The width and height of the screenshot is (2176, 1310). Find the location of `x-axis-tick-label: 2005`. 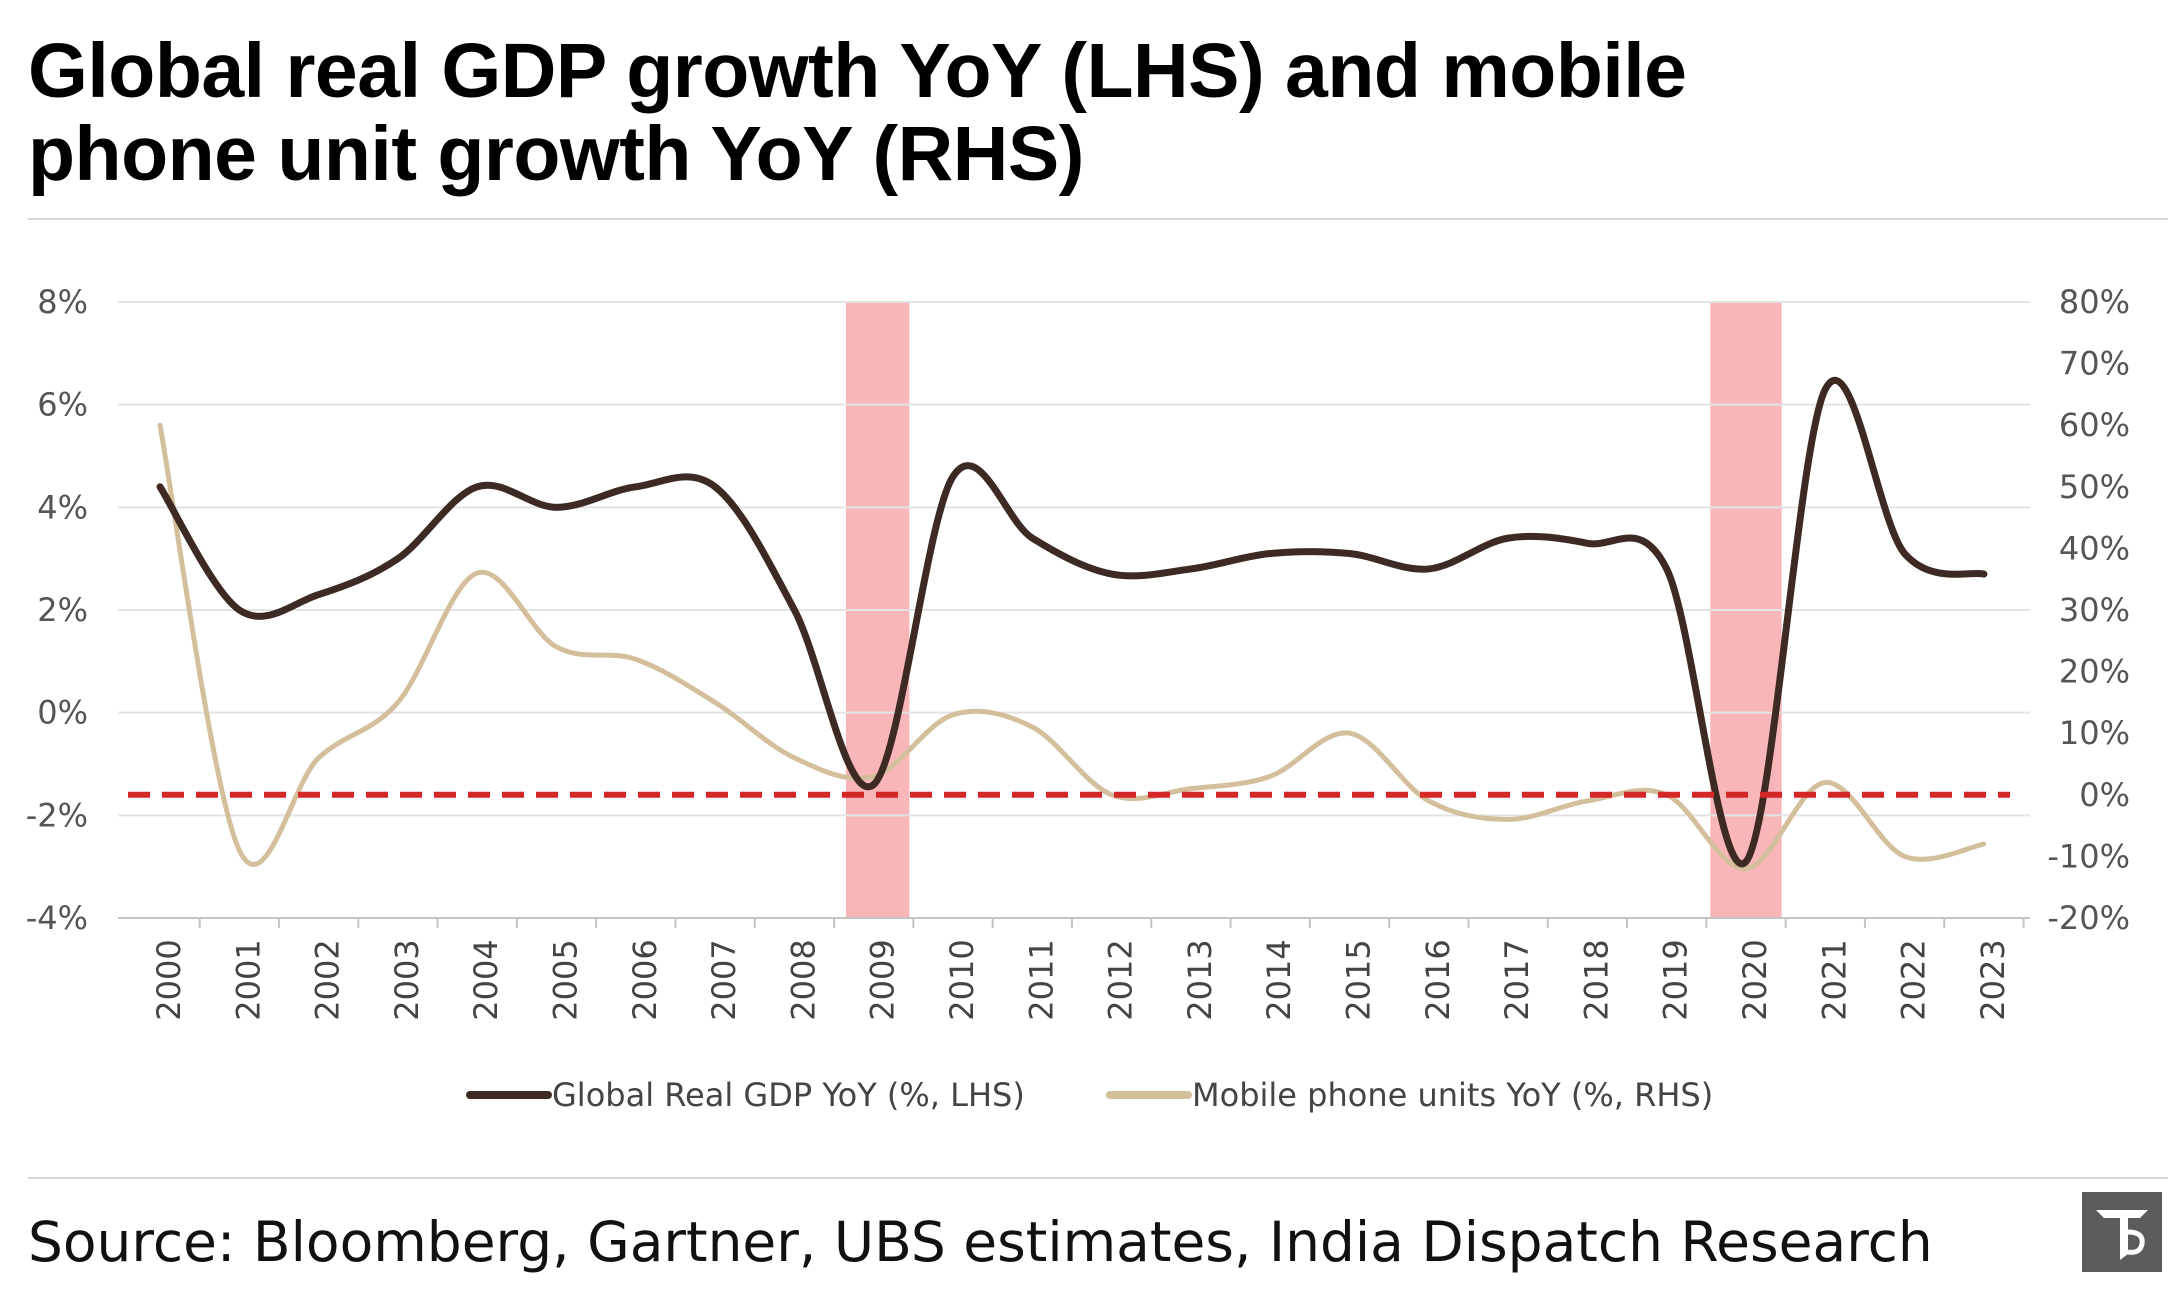

x-axis-tick-label: 2005 is located at coordinates (566, 979).